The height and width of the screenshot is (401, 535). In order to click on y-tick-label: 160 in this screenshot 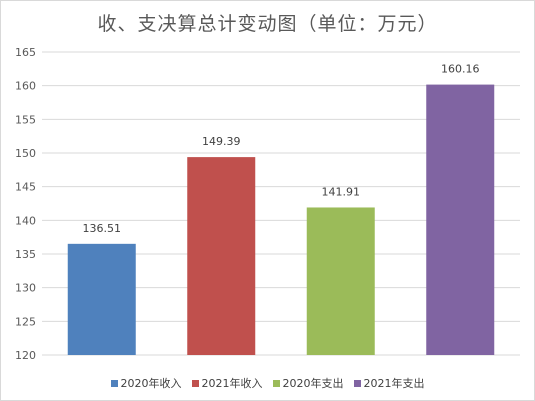, I will do `click(25, 86)`.